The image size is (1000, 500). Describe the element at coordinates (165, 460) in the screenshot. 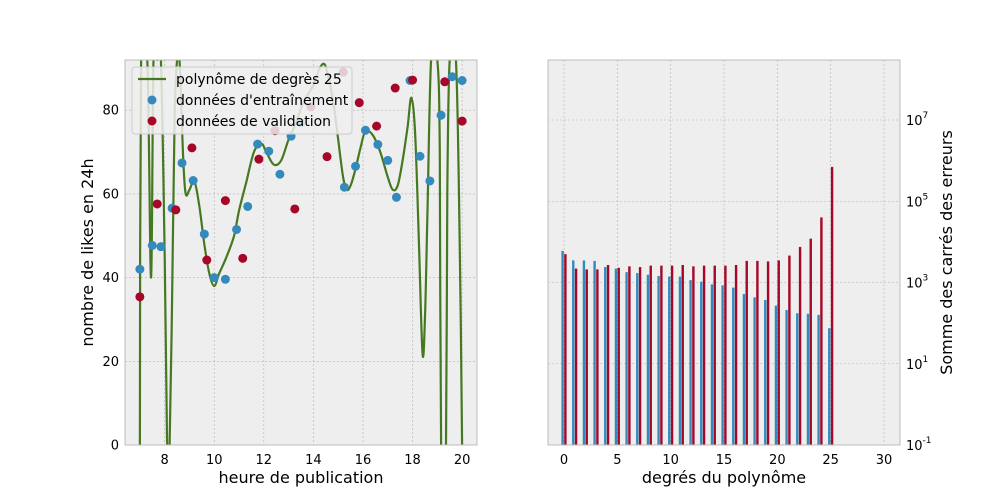

I see `x-tick-label: 8` at that location.